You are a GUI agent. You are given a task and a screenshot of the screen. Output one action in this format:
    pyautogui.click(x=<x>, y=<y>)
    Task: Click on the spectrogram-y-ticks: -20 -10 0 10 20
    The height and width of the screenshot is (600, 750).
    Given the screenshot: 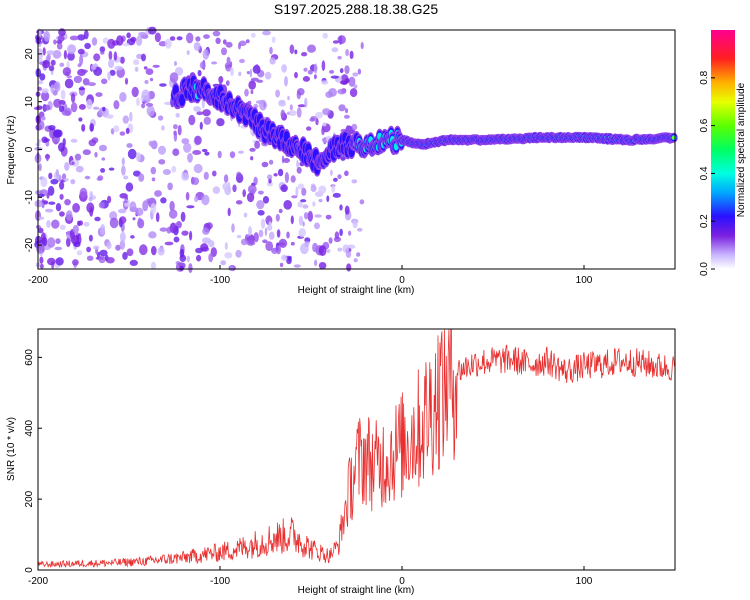 What is the action you would take?
    pyautogui.click(x=33, y=150)
    